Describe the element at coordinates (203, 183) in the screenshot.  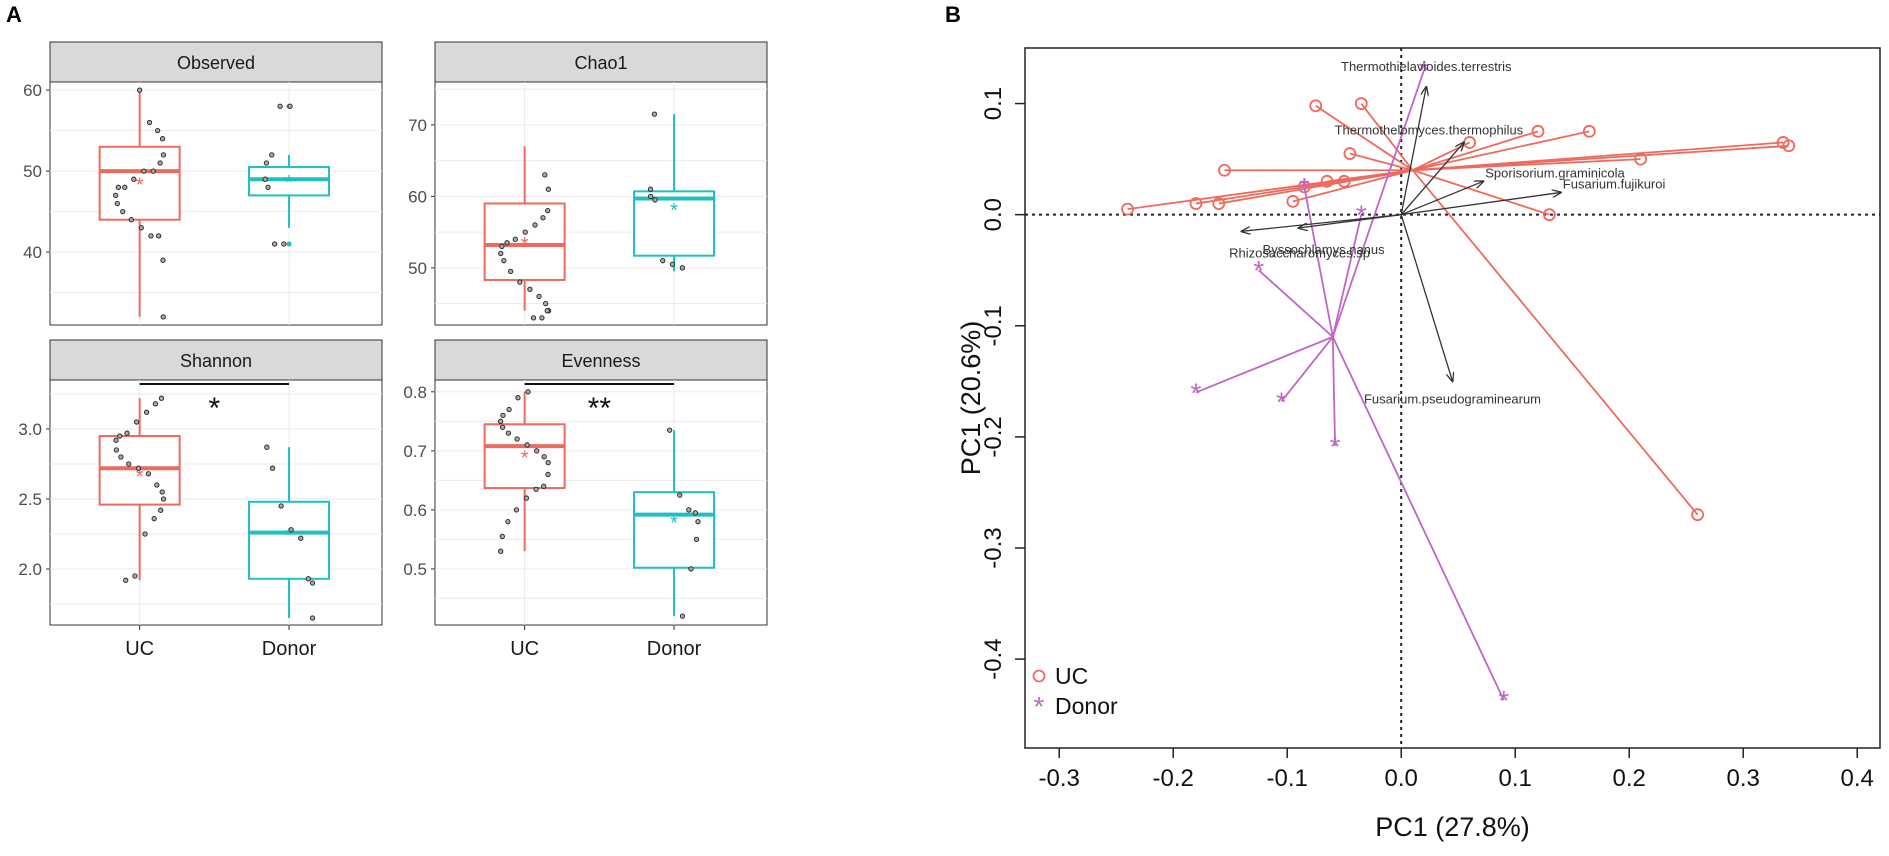
I see `observed-panel: Observed 40 50 60 * *` at that location.